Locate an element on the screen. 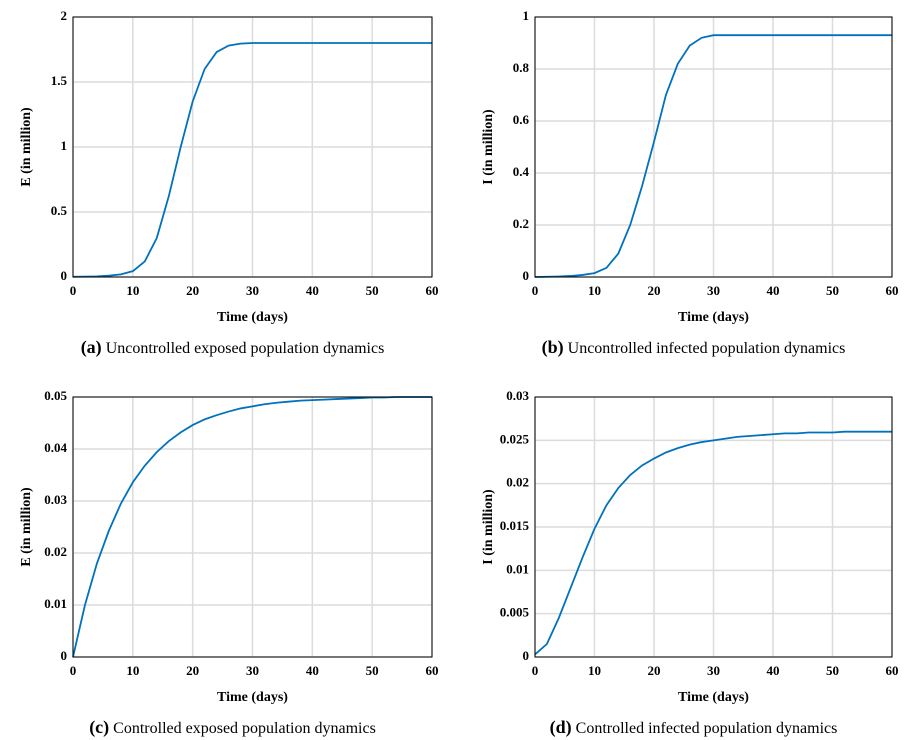 The image size is (910, 740). y-tick-label: 1.5 is located at coordinates (59, 80).